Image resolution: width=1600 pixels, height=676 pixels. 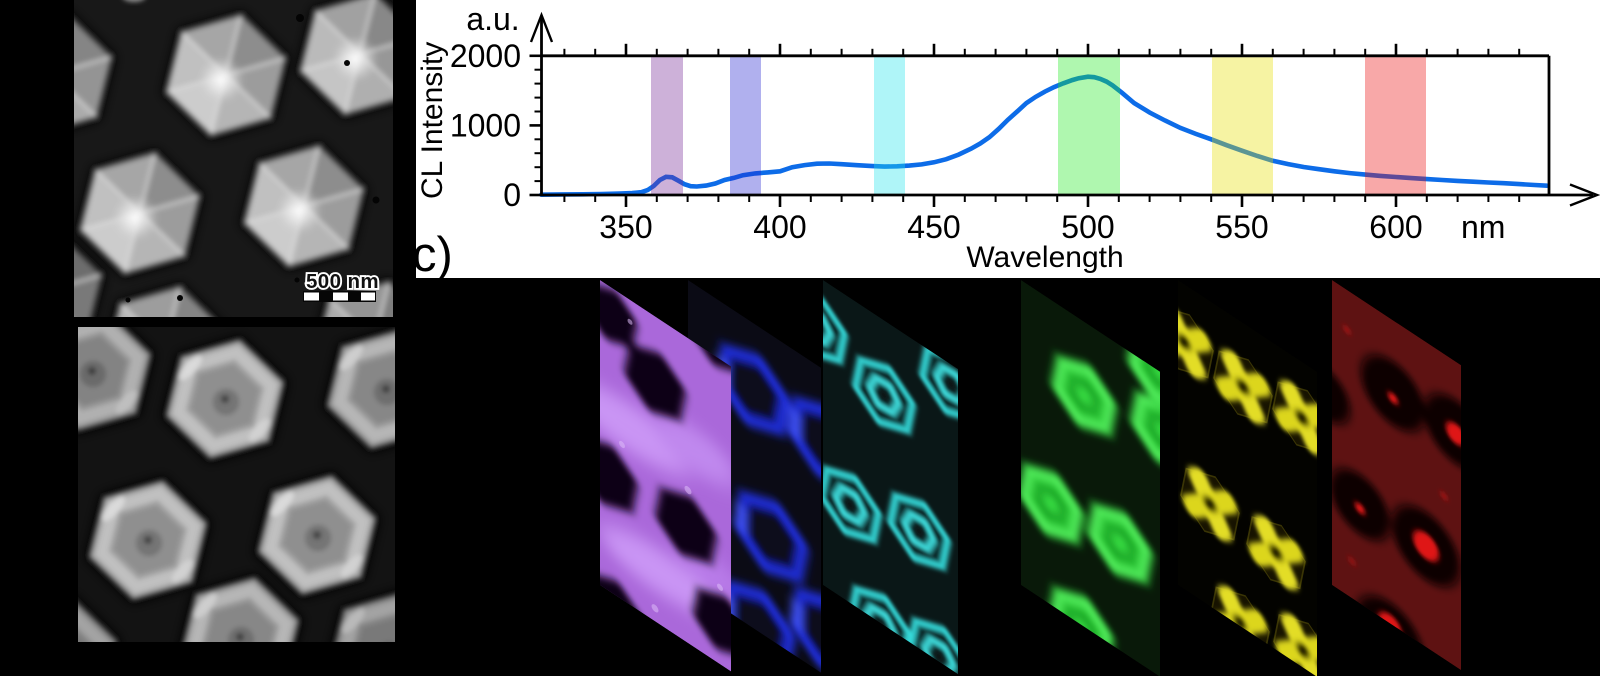 What do you see at coordinates (779, 227) in the screenshot?
I see `svg-text: 400` at bounding box center [779, 227].